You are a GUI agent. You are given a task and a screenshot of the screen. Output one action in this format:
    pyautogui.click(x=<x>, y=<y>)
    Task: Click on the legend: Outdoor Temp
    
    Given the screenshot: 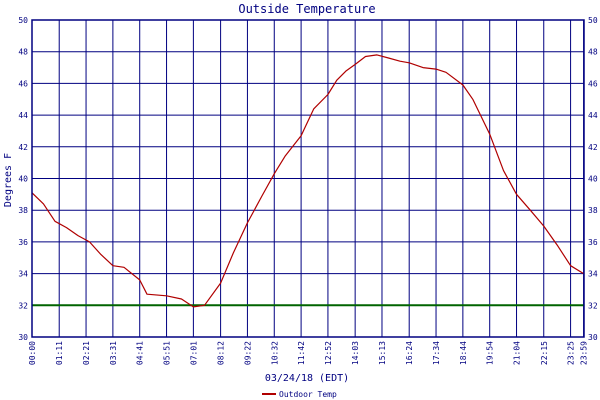 What is the action you would take?
    pyautogui.click(x=299, y=394)
    